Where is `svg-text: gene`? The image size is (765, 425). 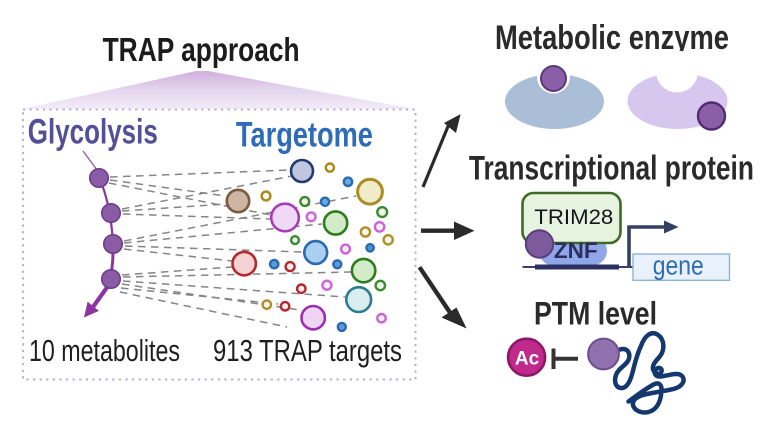
svg-text: gene is located at coordinates (678, 265).